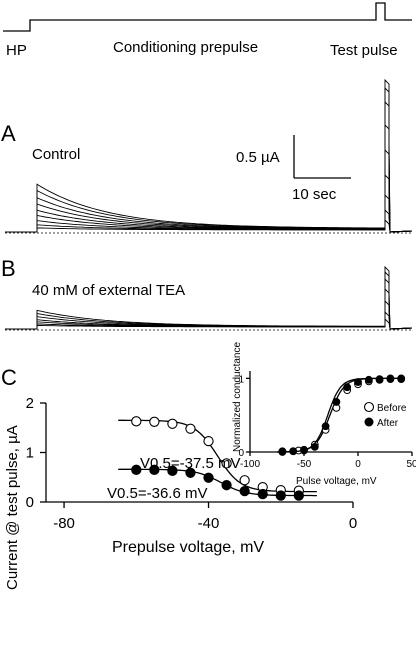  What do you see at coordinates (16, 50) in the screenshot?
I see `hp-label: HP` at bounding box center [16, 50].